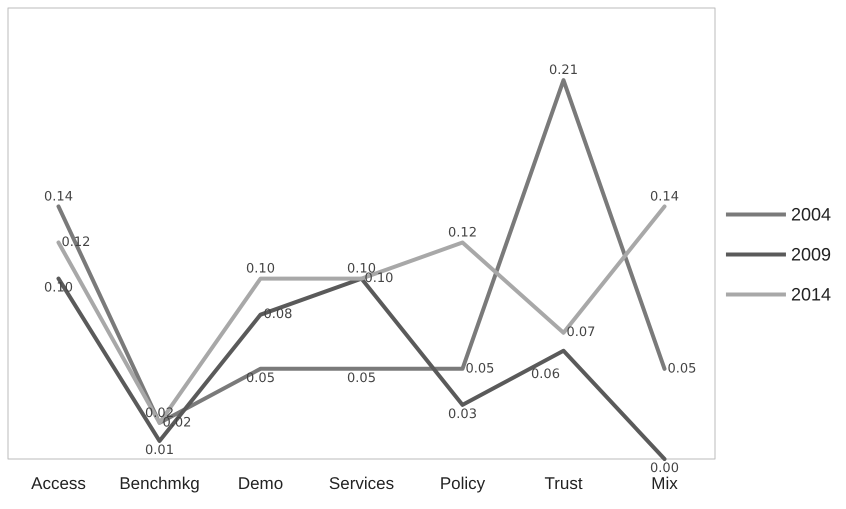 Image resolution: width=846 pixels, height=509 pixels. What do you see at coordinates (664, 483) in the screenshot?
I see `x-tick-label: Mix` at bounding box center [664, 483].